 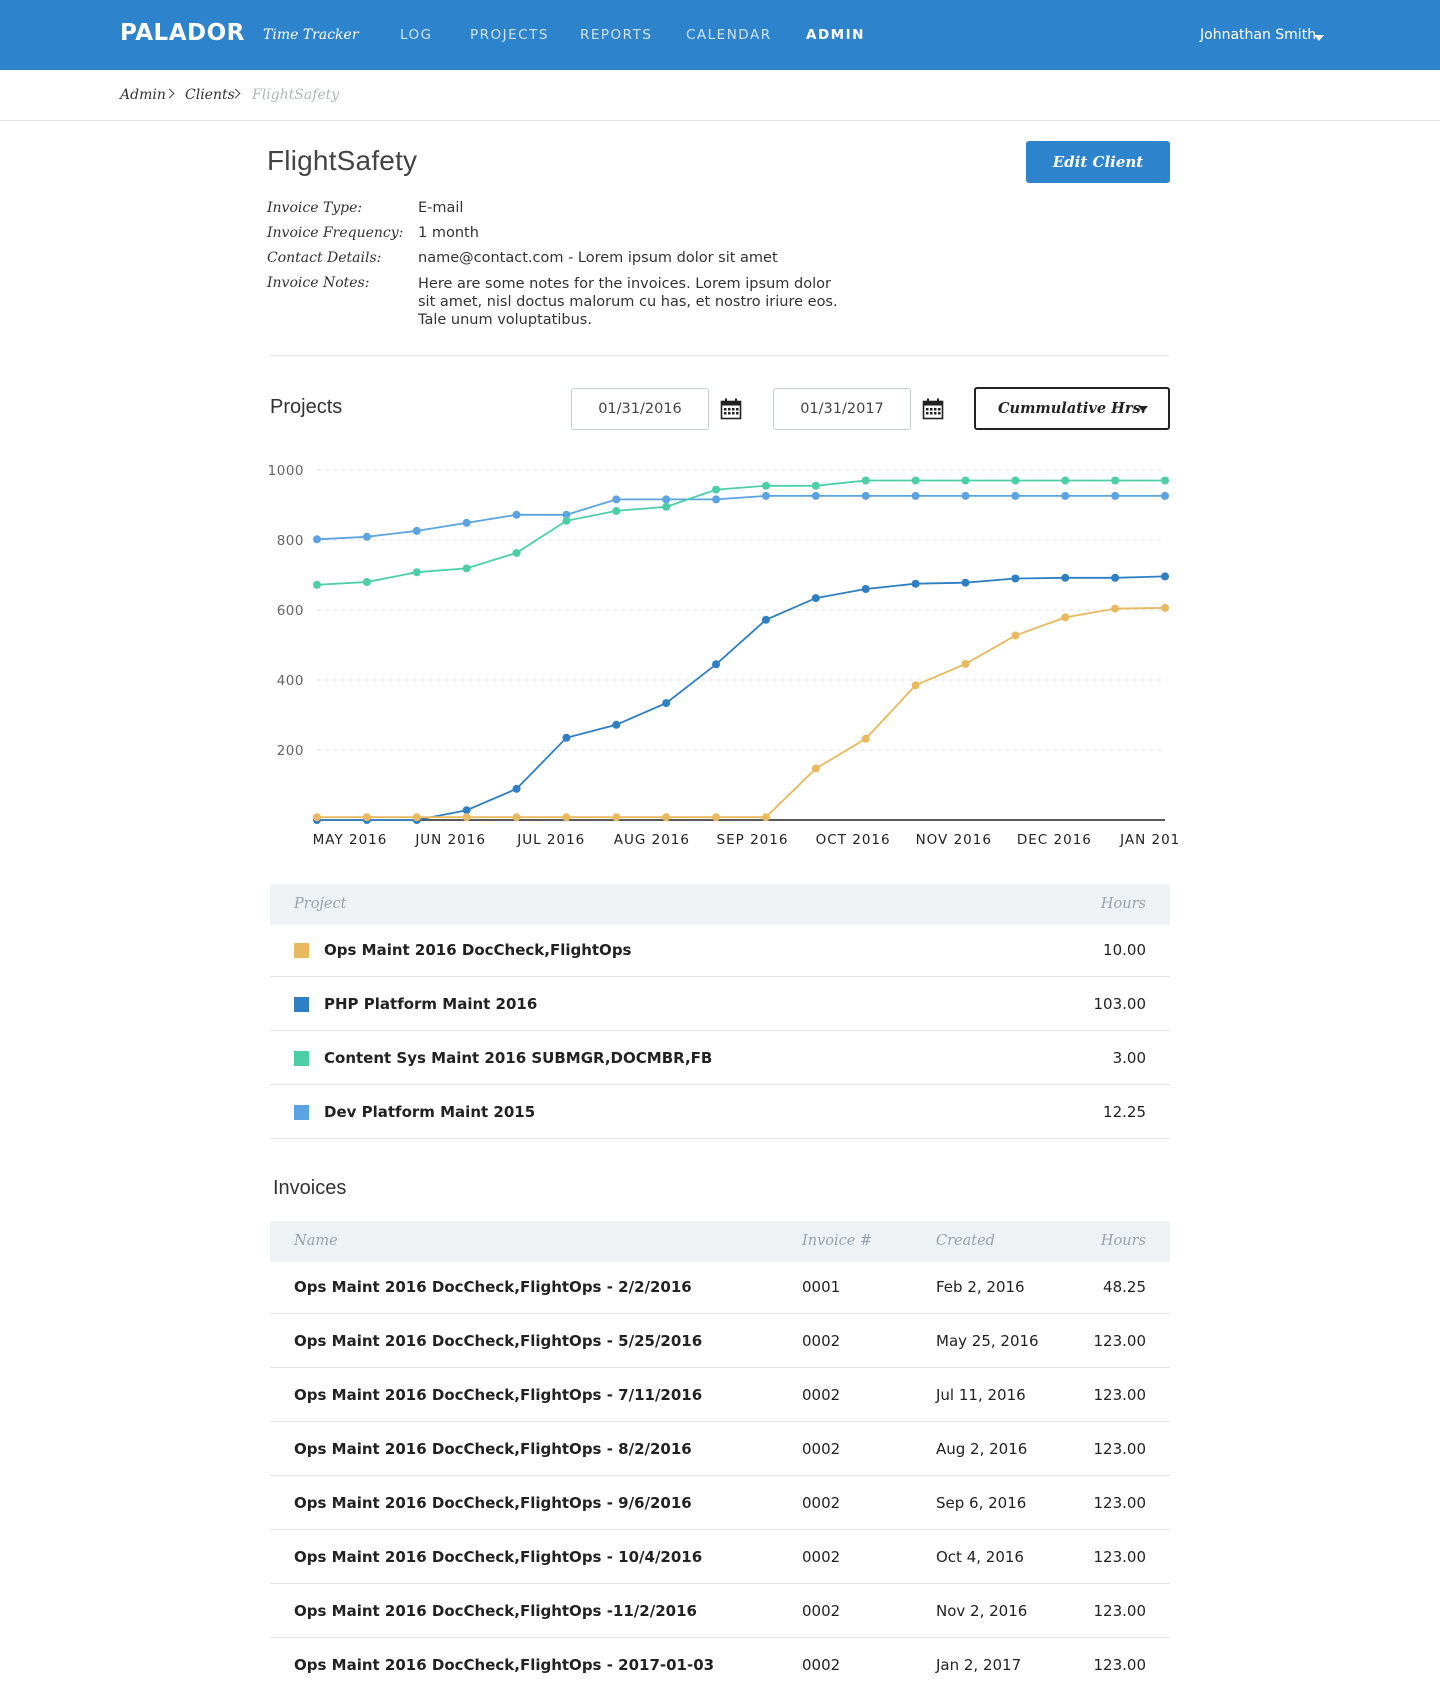 What do you see at coordinates (509, 35) in the screenshot?
I see `nav-projects: PROJECTS` at bounding box center [509, 35].